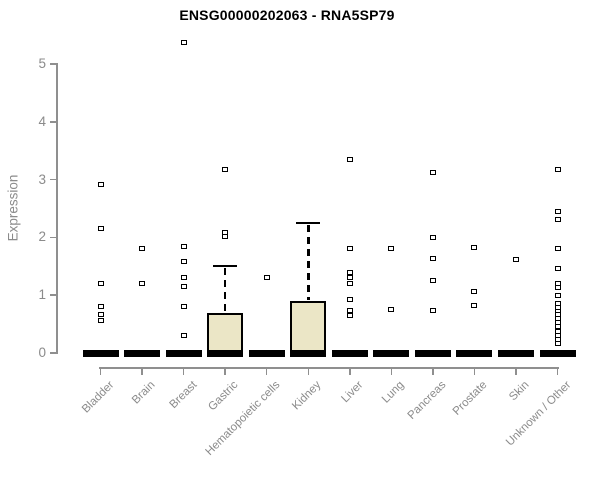  I want to click on x-tick-label: Gastric, so click(223, 396).